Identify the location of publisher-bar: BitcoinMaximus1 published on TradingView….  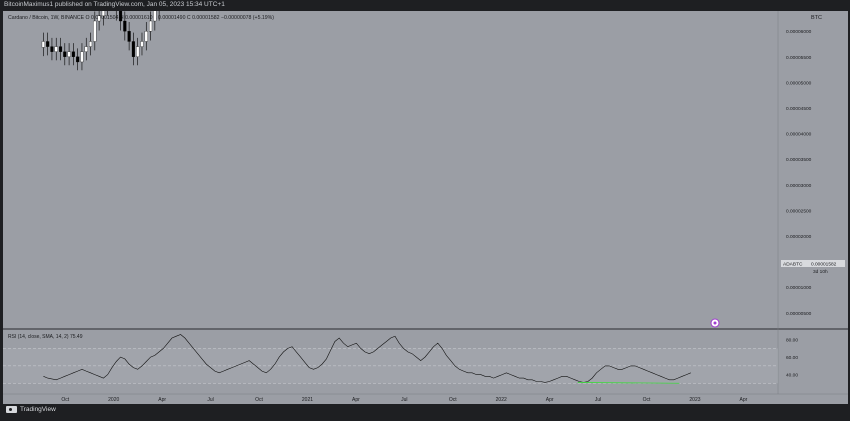
(425, 5).